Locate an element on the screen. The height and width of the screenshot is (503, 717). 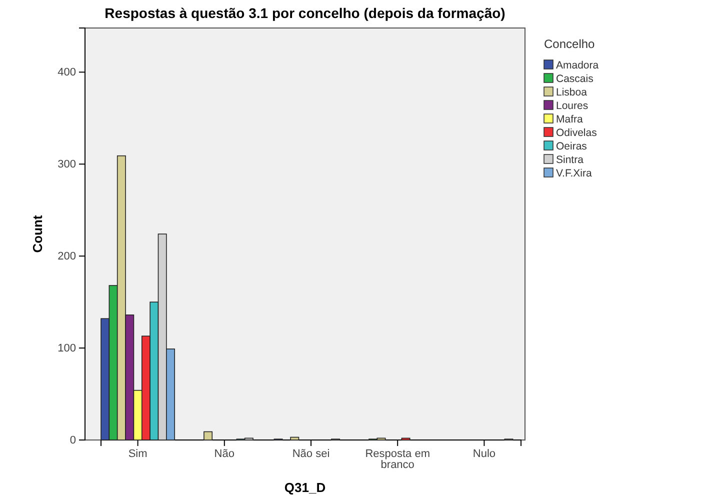
legend-label: Loures is located at coordinates (572, 106).